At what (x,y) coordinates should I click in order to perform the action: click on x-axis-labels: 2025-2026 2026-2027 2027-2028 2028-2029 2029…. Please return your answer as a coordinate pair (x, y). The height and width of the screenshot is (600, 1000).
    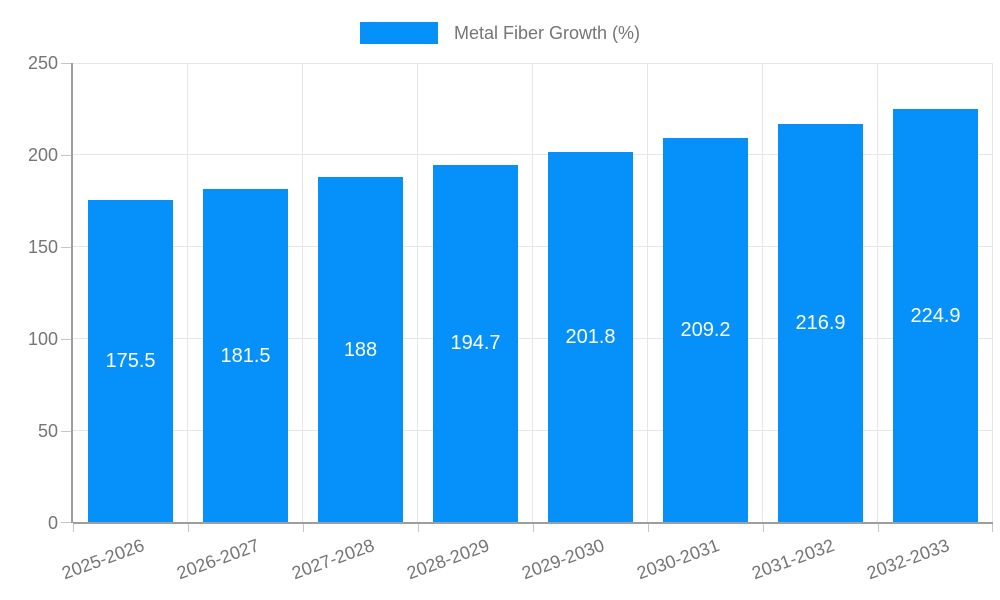
    Looking at the image, I should click on (526, 561).